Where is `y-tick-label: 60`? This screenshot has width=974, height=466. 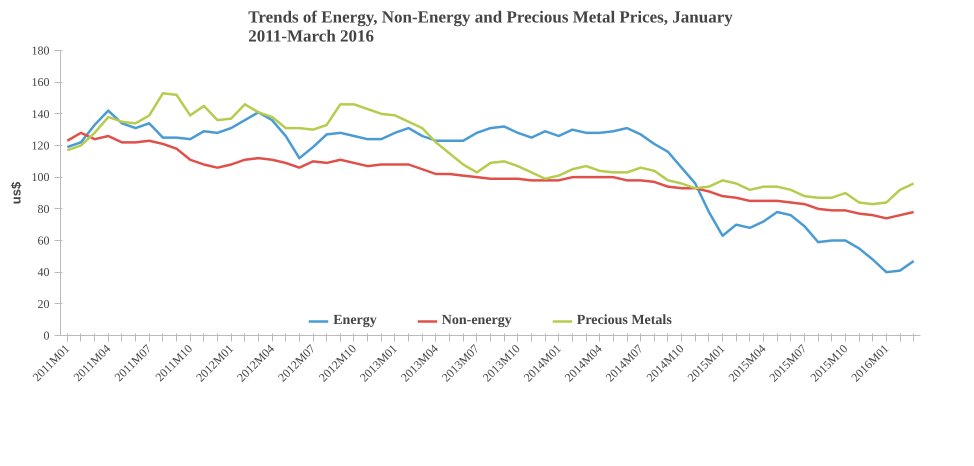
y-tick-label: 60 is located at coordinates (44, 241).